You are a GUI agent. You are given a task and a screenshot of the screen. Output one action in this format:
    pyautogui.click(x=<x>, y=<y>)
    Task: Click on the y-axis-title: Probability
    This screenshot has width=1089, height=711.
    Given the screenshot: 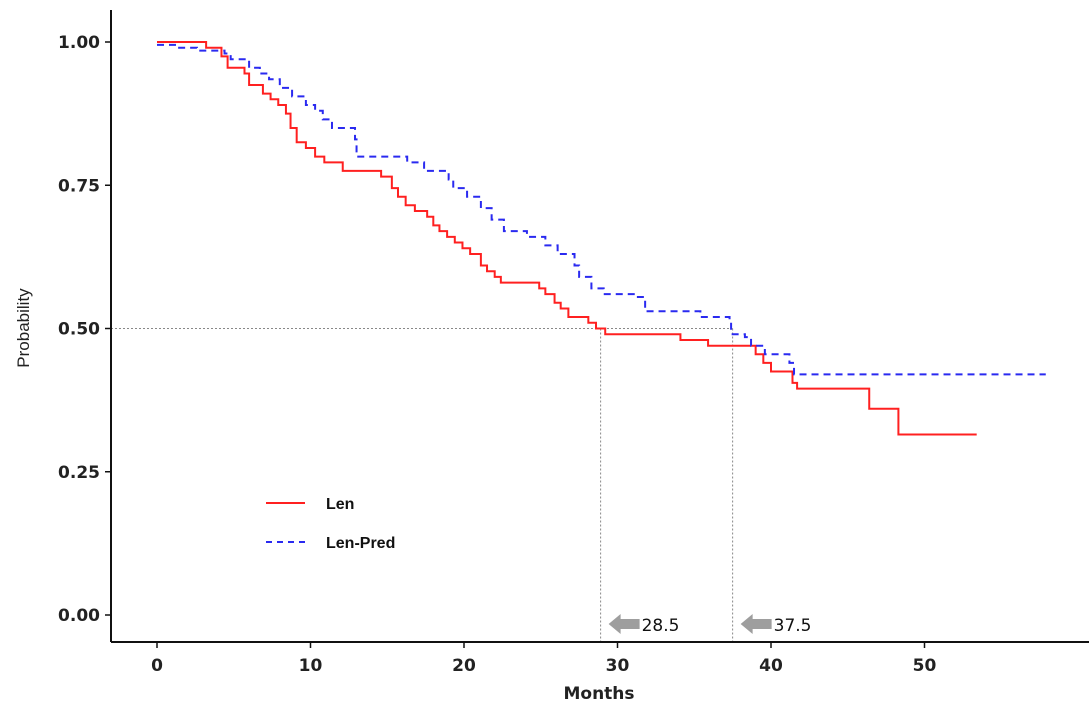 What is the action you would take?
    pyautogui.click(x=23, y=328)
    